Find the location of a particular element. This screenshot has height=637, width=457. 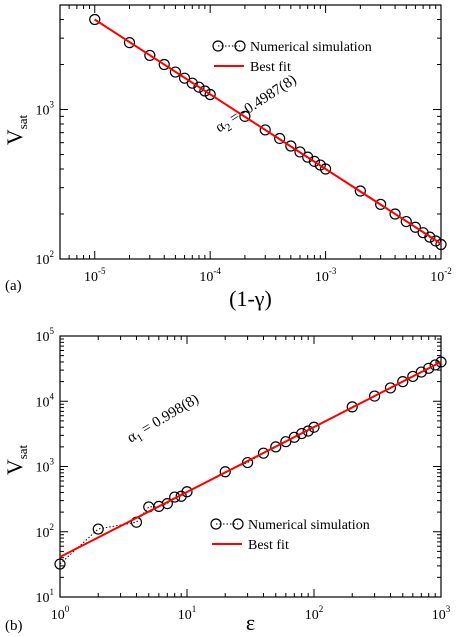

x-tick-label: 10⁻² is located at coordinates (441, 275).